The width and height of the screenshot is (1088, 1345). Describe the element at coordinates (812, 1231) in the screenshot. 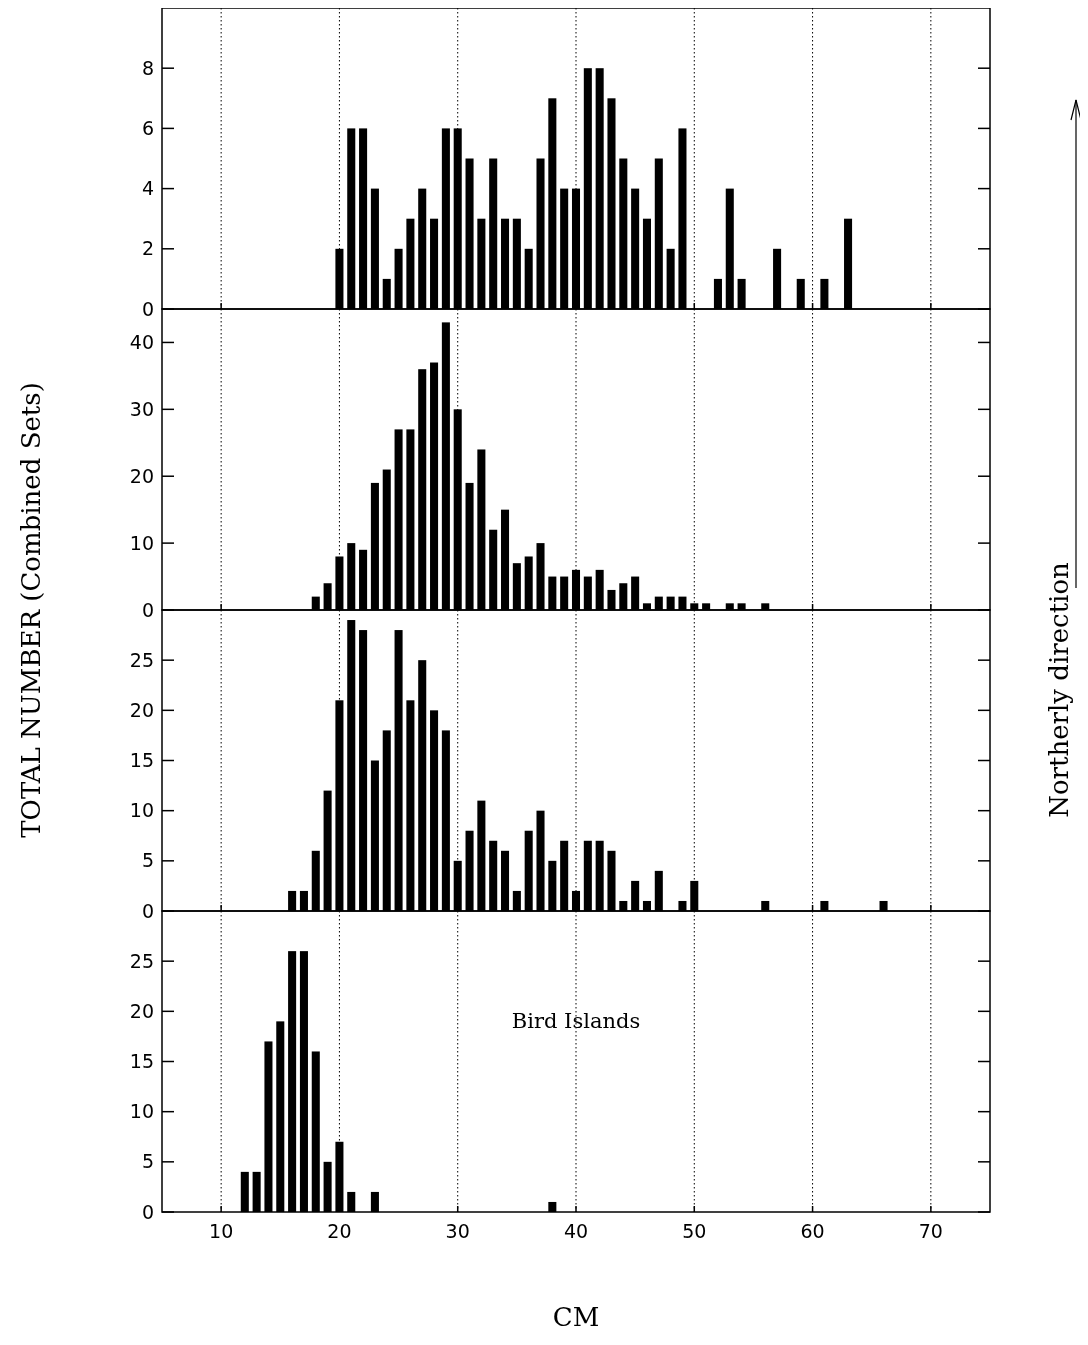

I see `x-tick-label: 60` at that location.